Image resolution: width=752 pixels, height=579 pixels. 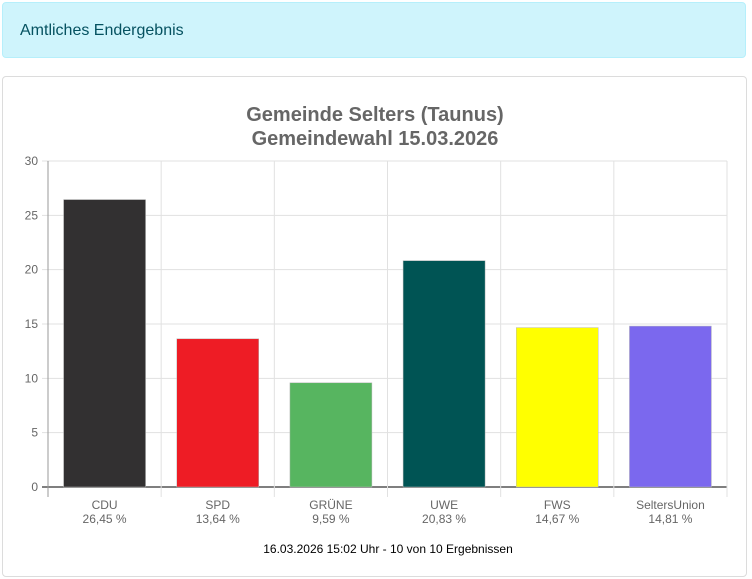 I want to click on data-label: 14,67 %, so click(x=557, y=519).